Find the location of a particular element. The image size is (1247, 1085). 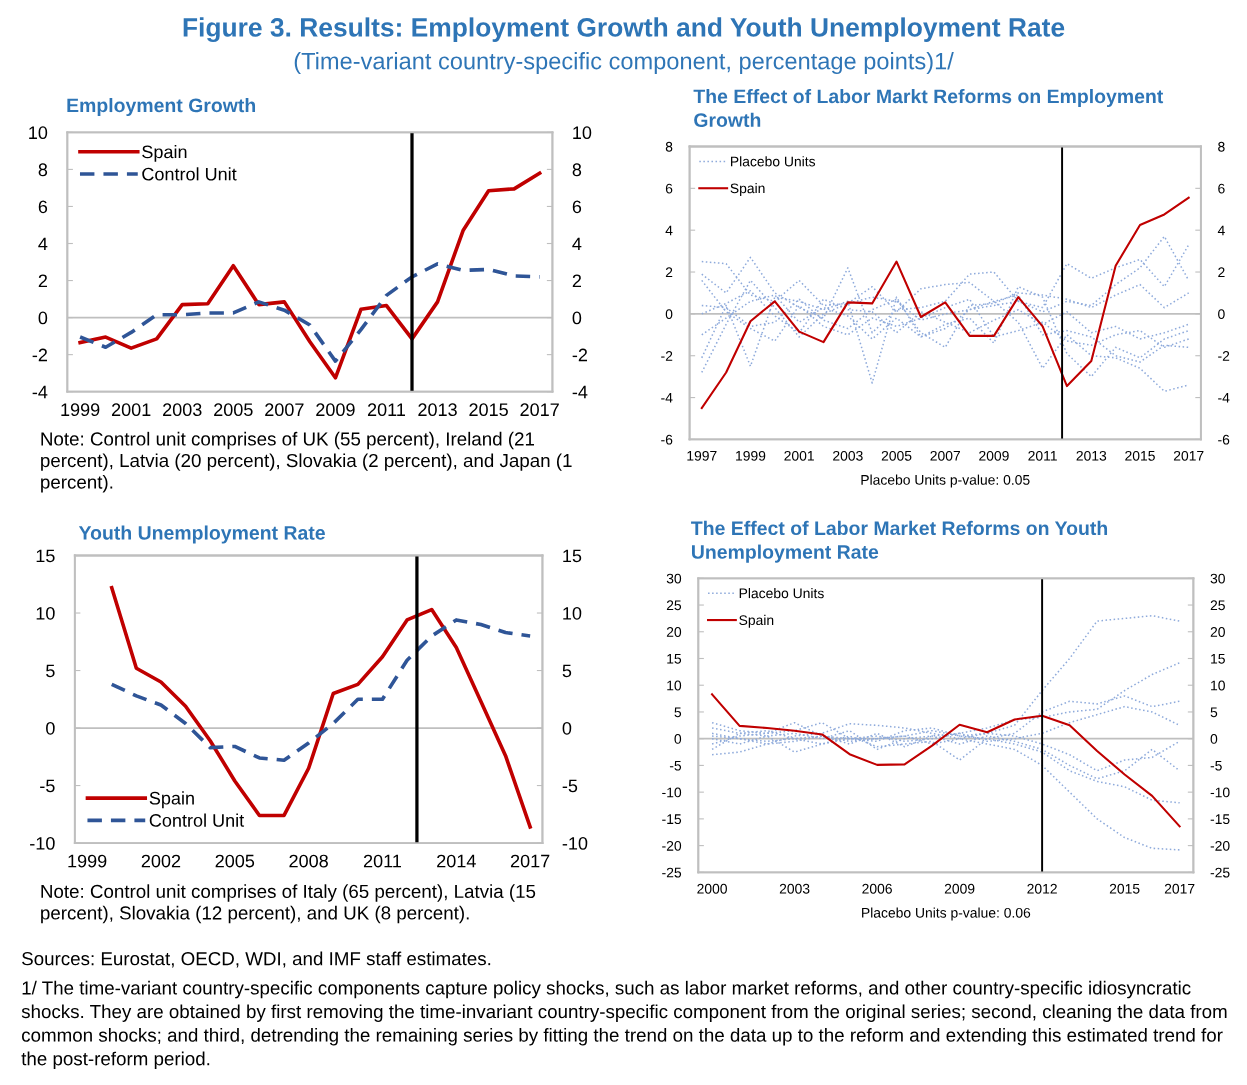

y-tick-label: 25 is located at coordinates (674, 605).